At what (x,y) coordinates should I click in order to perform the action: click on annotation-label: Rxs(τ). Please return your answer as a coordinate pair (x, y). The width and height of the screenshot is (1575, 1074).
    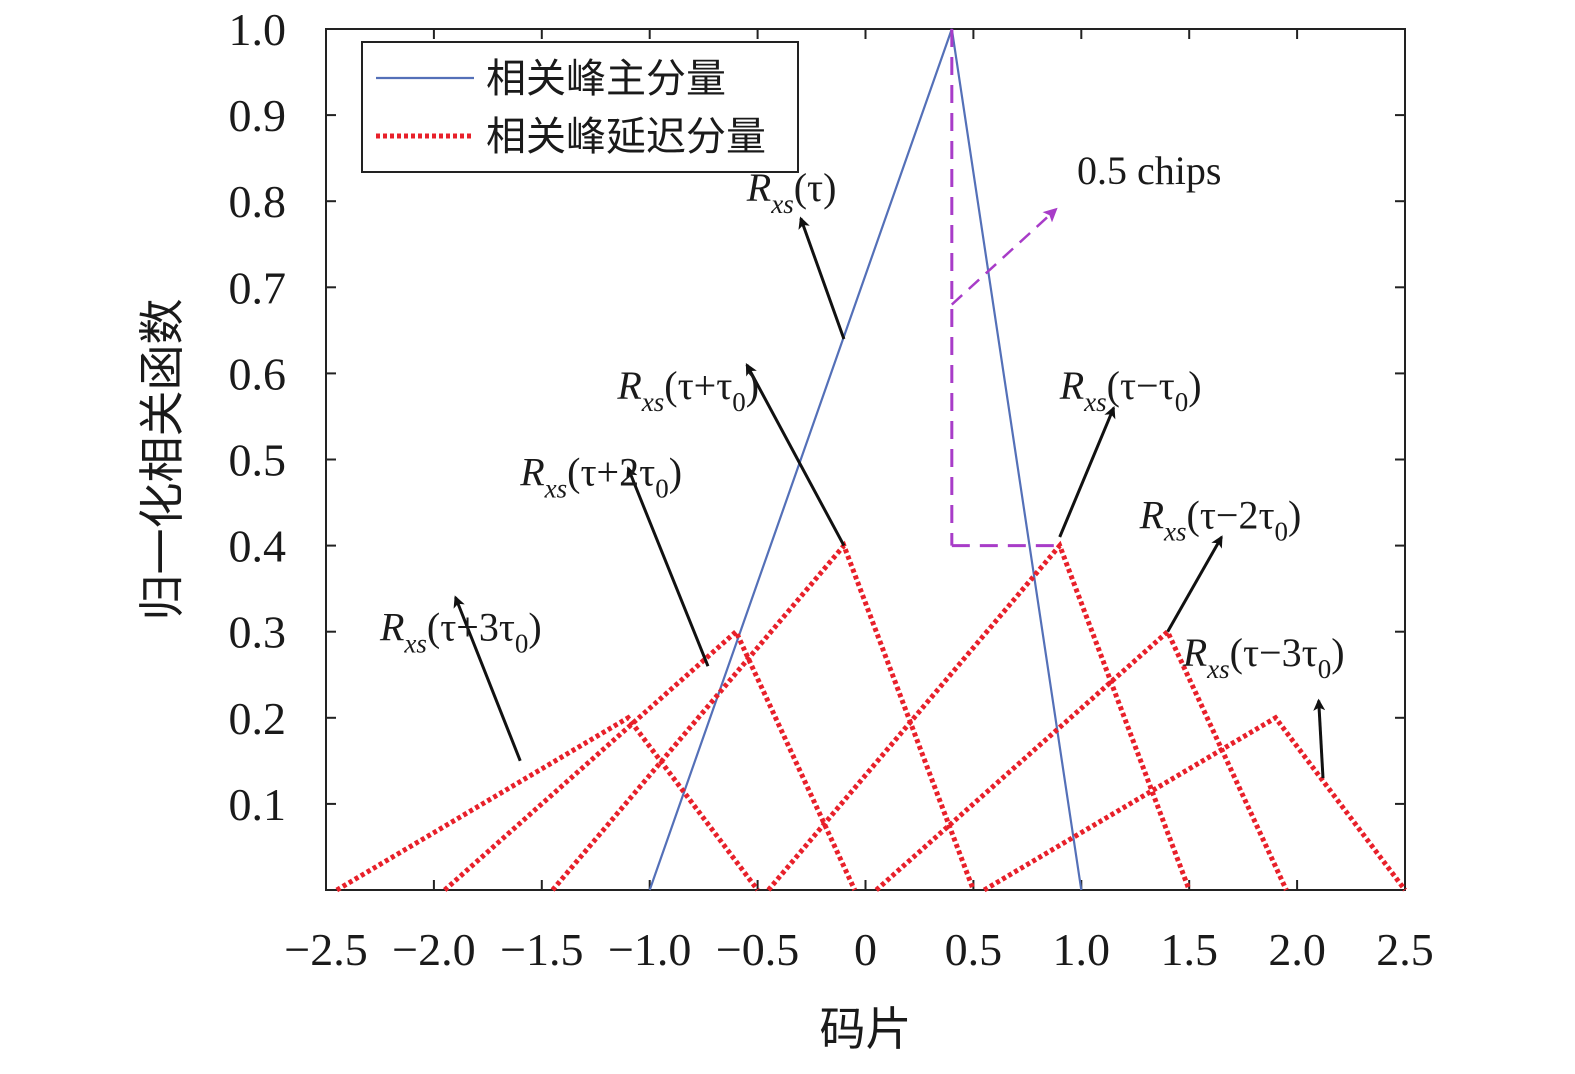
    Looking at the image, I should click on (791, 192).